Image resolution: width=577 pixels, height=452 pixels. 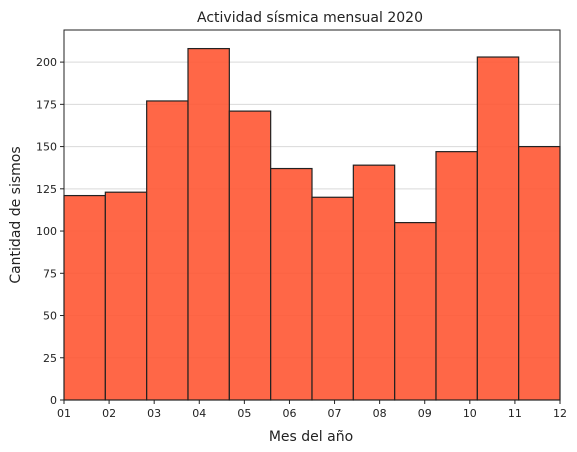 I want to click on x-tick-label: 04, so click(x=199, y=413).